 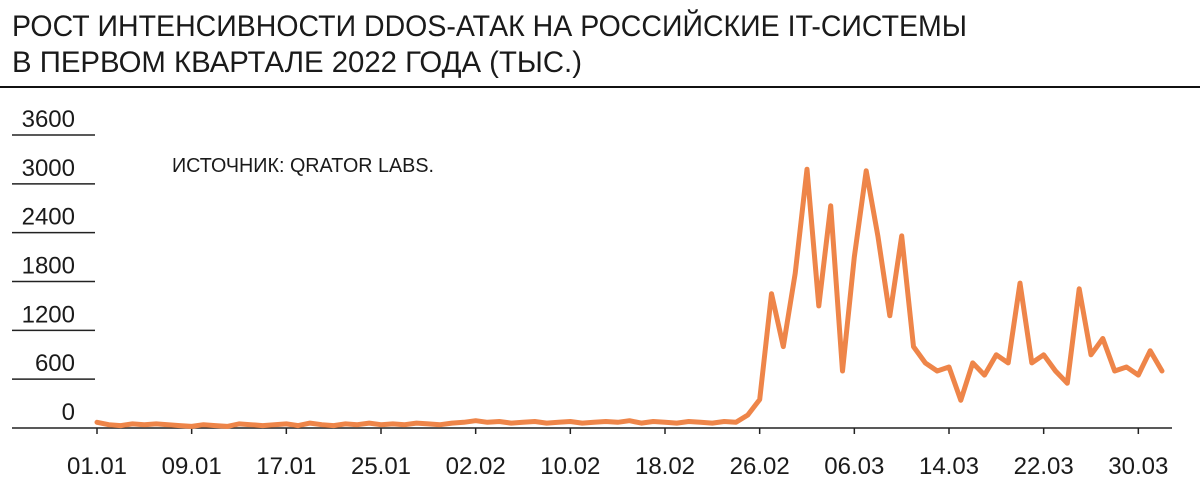 I want to click on y-tick-label: 1200, so click(x=48, y=314).